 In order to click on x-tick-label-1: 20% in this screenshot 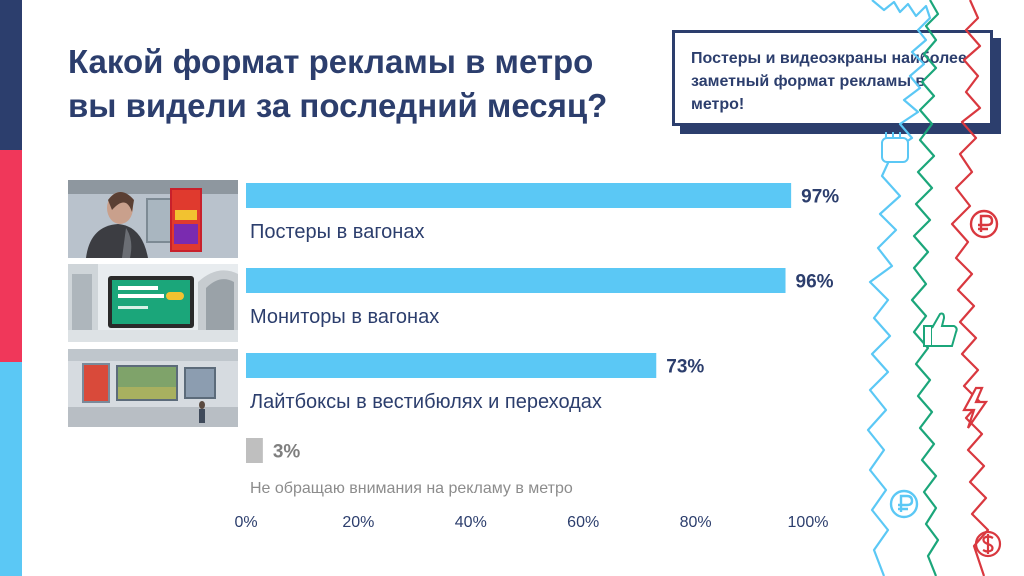, I will do `click(358, 522)`.